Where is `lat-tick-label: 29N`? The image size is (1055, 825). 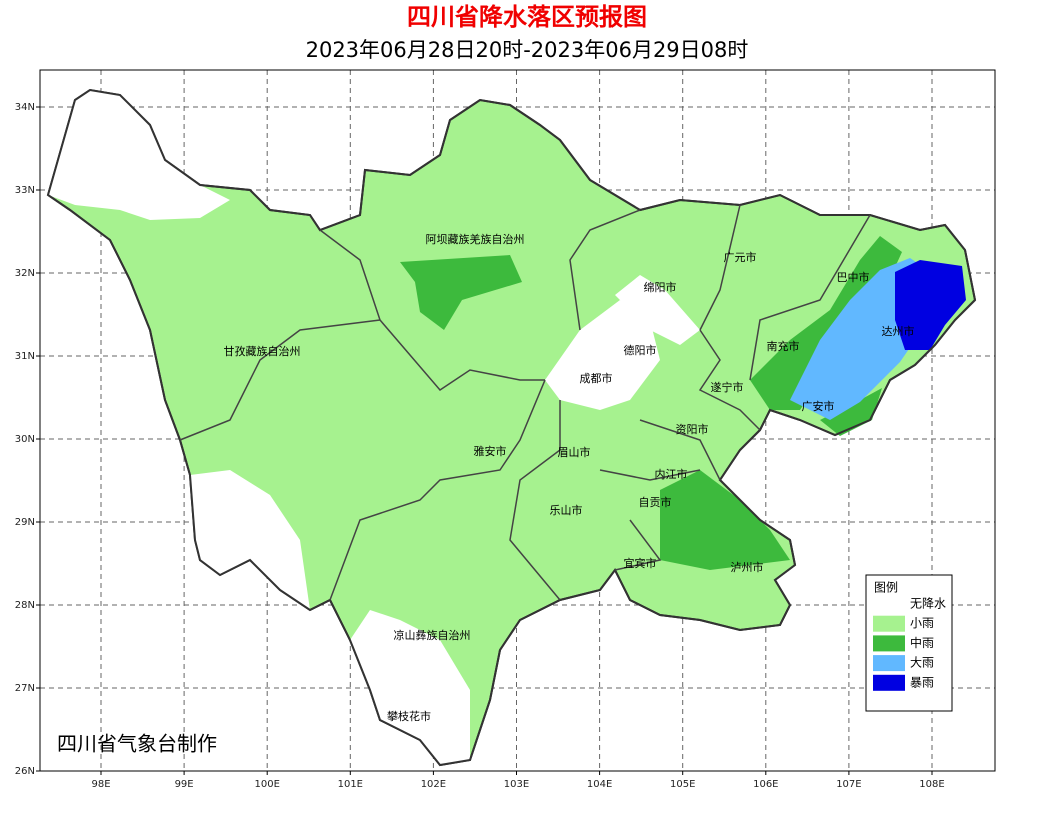 lat-tick-label: 29N is located at coordinates (25, 522).